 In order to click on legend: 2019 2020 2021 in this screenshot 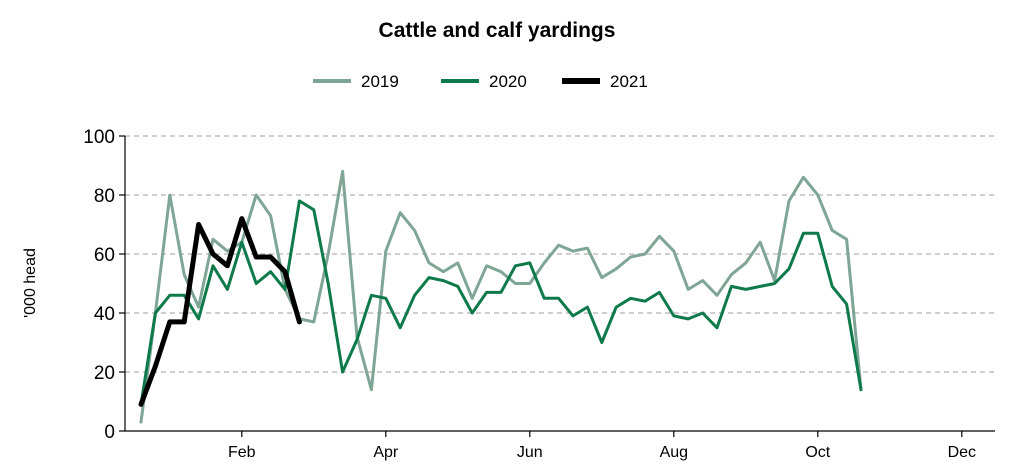, I will do `click(480, 81)`.